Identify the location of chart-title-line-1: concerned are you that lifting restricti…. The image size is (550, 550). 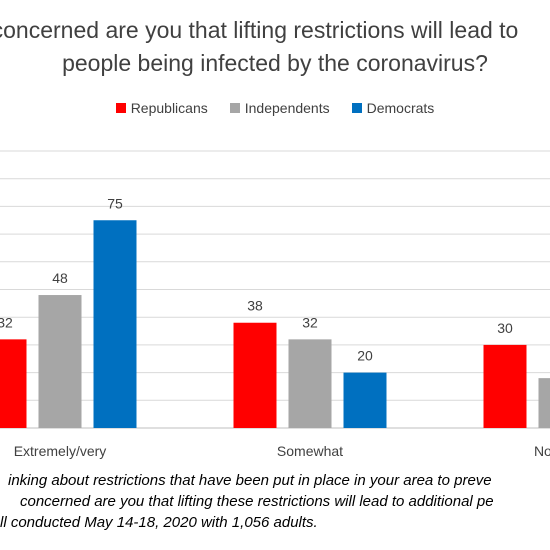
(259, 30).